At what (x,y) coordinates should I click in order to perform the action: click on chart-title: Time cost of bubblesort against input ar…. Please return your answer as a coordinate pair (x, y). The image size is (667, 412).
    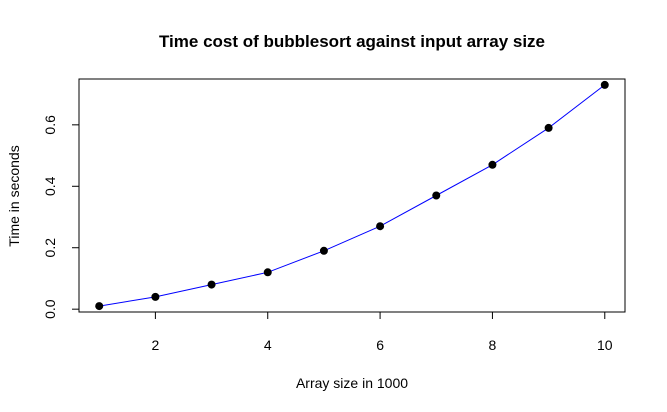
    Looking at the image, I should click on (352, 41).